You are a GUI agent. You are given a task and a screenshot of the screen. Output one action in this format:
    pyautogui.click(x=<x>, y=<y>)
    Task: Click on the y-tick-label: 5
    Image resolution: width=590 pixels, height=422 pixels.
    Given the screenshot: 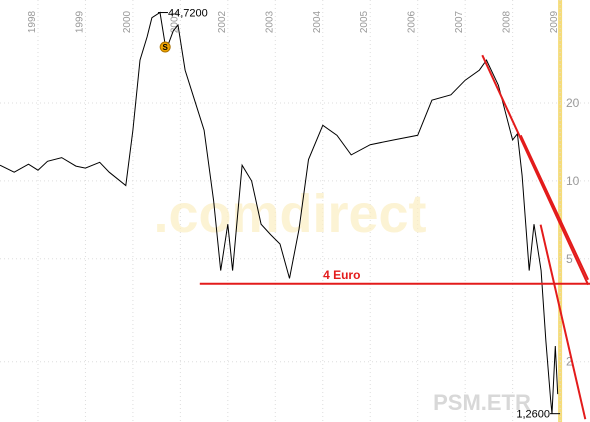 What is the action you would take?
    pyautogui.click(x=569, y=259)
    